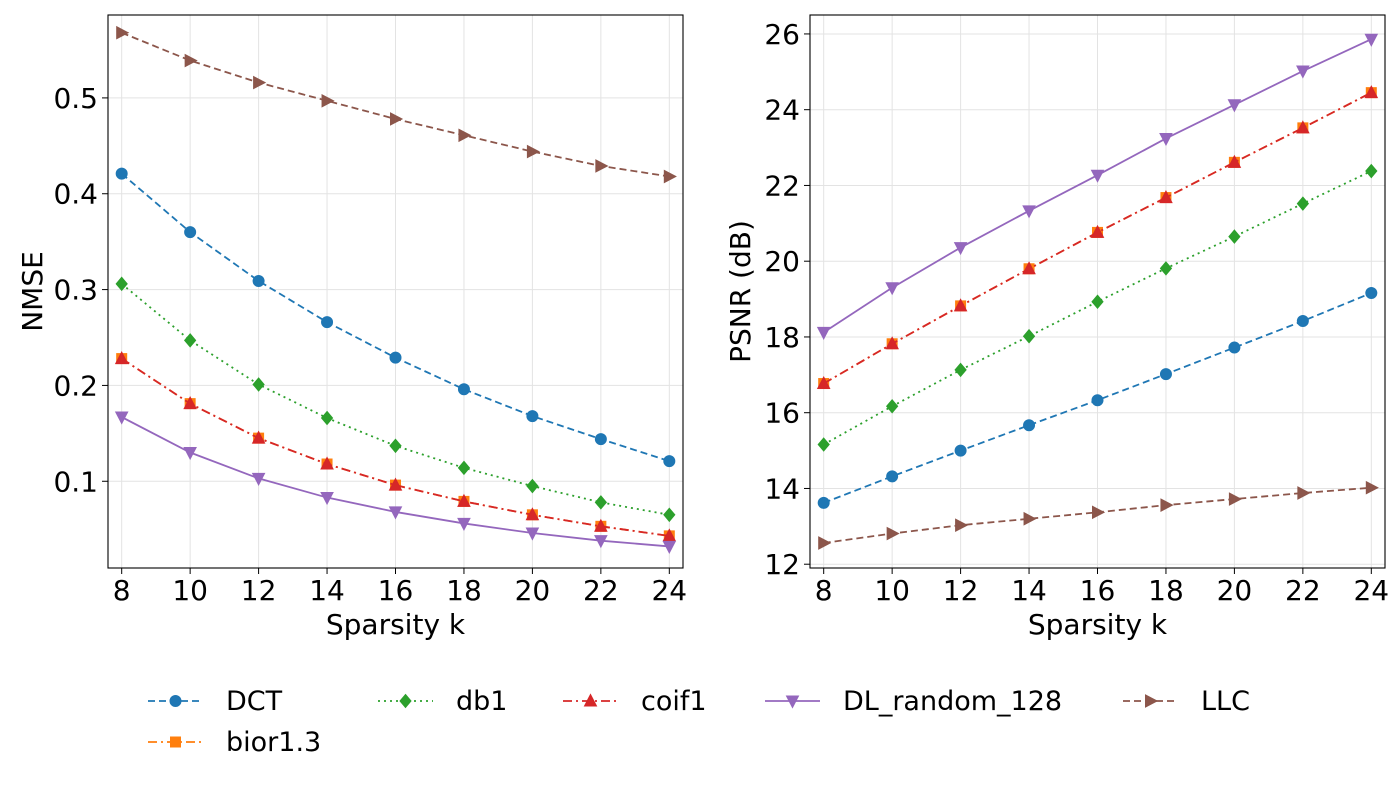  What do you see at coordinates (1098, 624) in the screenshot?
I see `psnr-x-axis-label: Sparsity k` at bounding box center [1098, 624].